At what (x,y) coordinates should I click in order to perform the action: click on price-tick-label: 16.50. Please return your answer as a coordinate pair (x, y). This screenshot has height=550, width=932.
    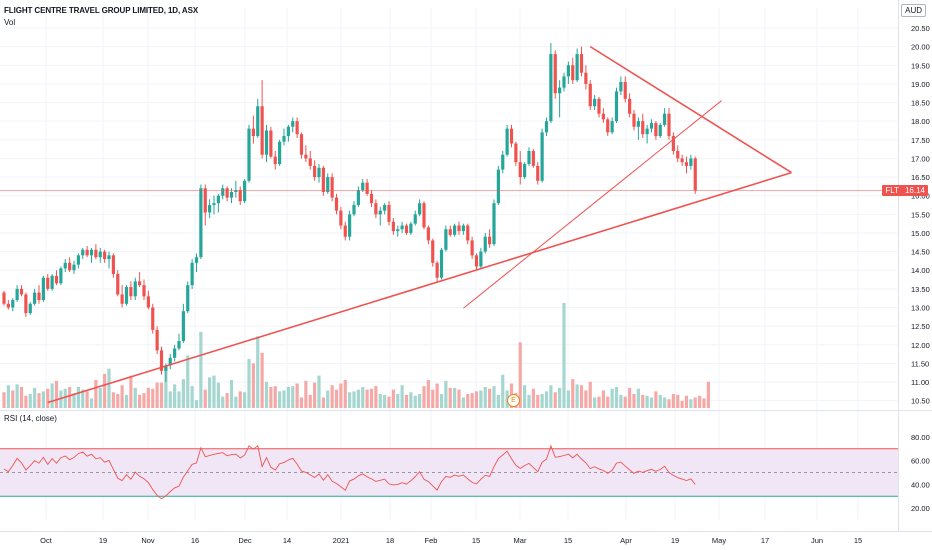
    Looking at the image, I should click on (920, 177).